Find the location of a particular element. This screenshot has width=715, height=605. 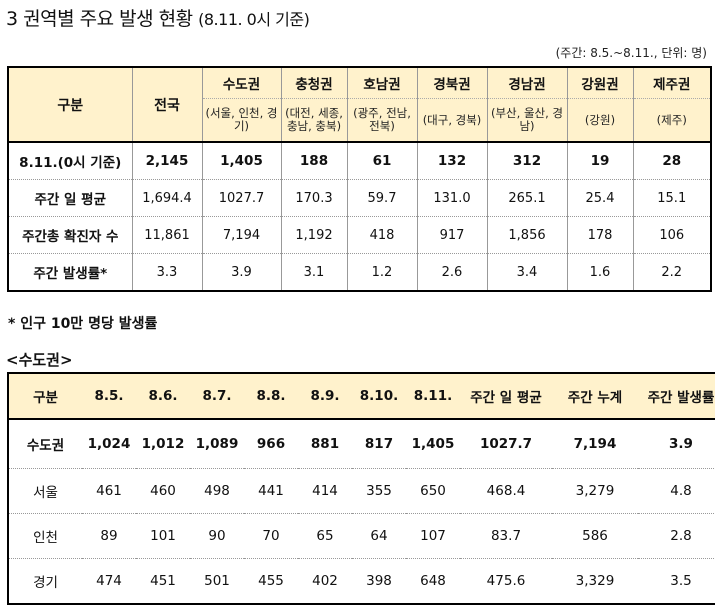

cell: 인천 is located at coordinates (45, 536).